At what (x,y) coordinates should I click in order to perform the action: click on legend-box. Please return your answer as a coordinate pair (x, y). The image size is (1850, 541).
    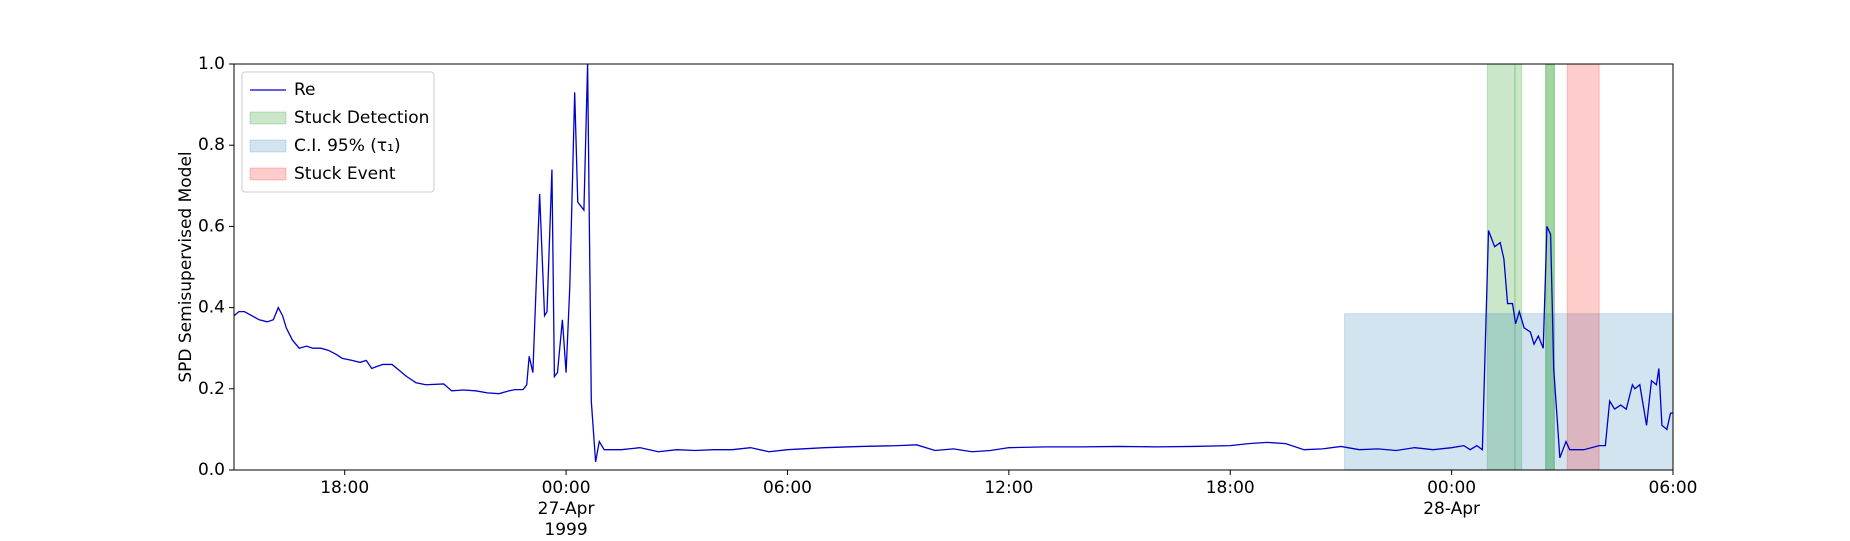
    Looking at the image, I should click on (338, 132).